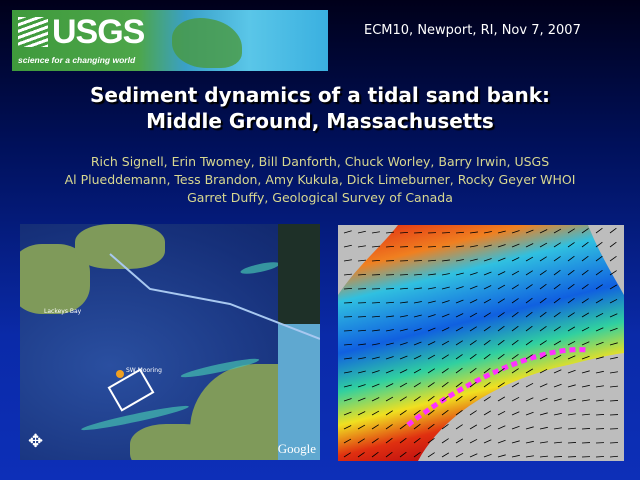 Image resolution: width=640 pixels, height=480 pixels. What do you see at coordinates (320, 121) in the screenshot?
I see `title-line-2: Middle Ground, Massachusetts` at bounding box center [320, 121].